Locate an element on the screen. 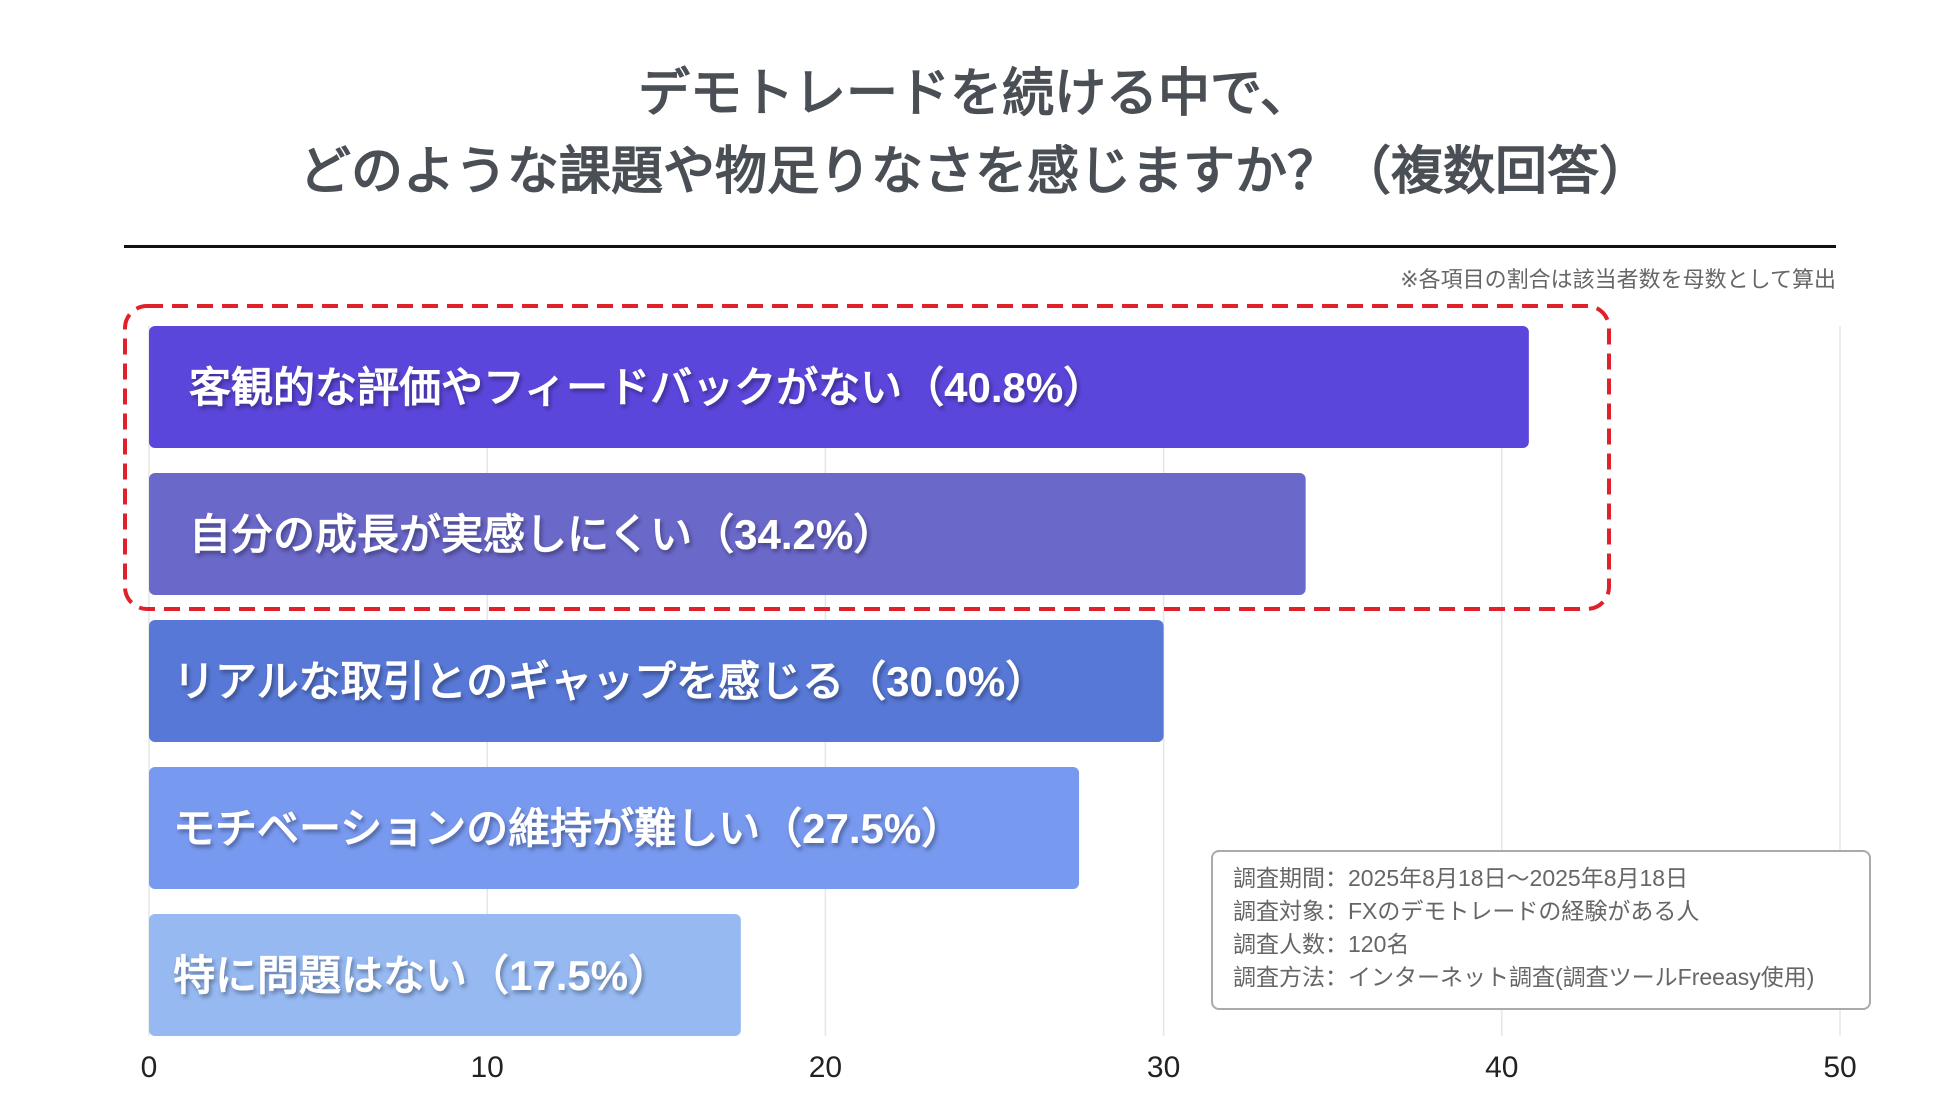  x-tick-label: 50 is located at coordinates (1839, 1067).